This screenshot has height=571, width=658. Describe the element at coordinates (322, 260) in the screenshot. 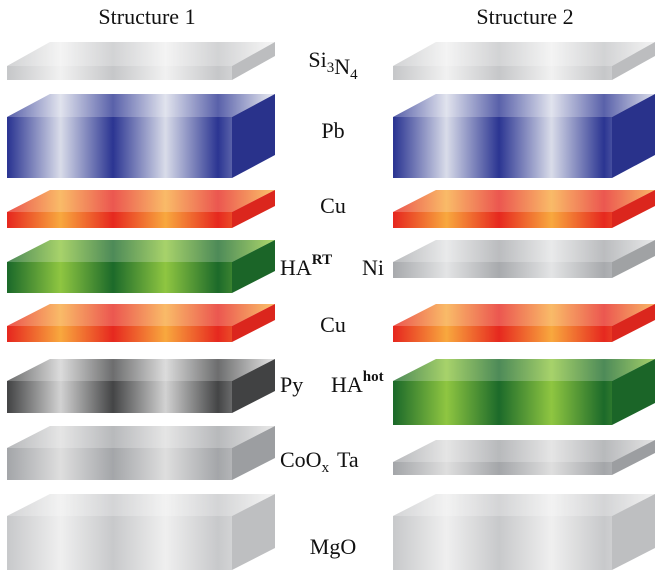

I see `label-superscript: RT` at that location.